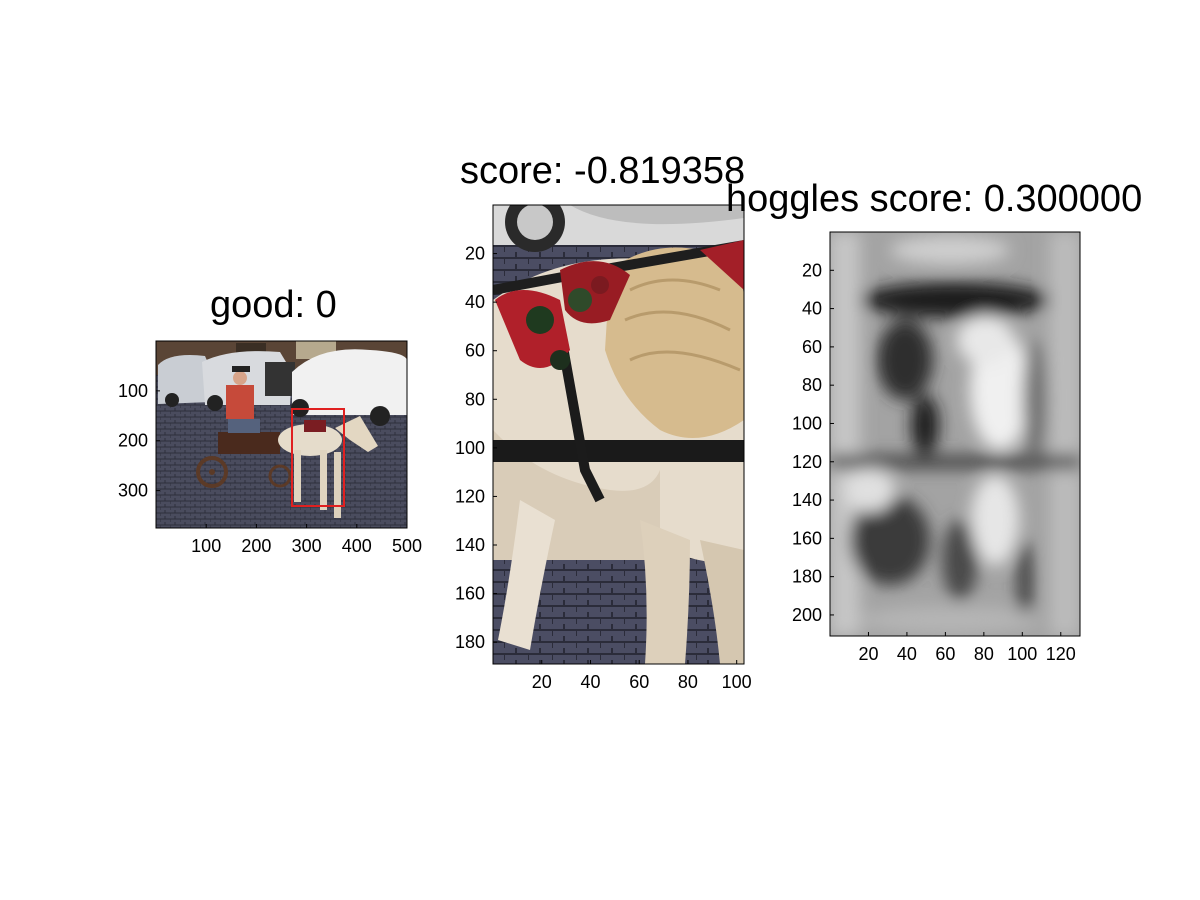  What do you see at coordinates (318, 457) in the screenshot?
I see `detection-box` at bounding box center [318, 457].